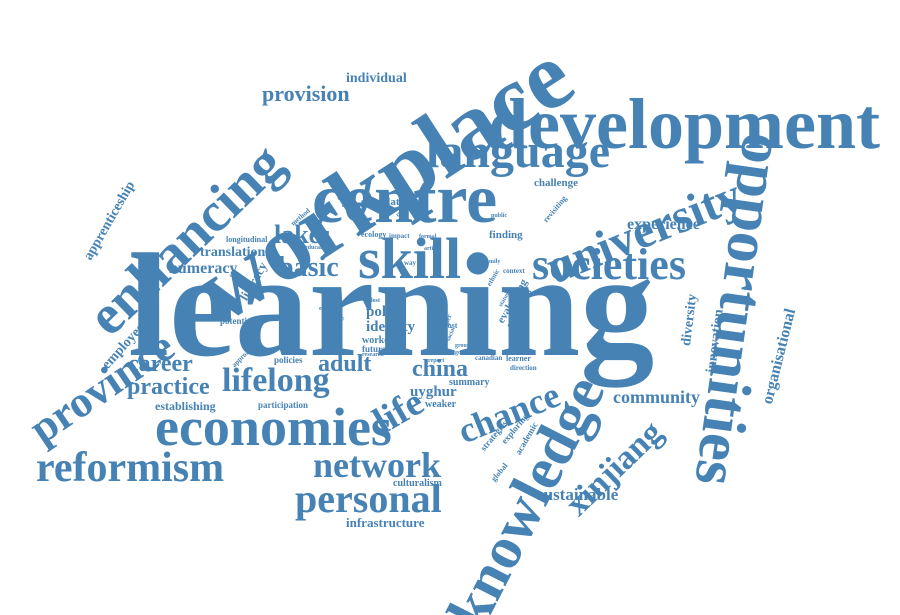 Image resolution: width=900 pixels, height=615 pixels. What do you see at coordinates (302, 234) in the screenshot?
I see `cloud-word: lakes` at bounding box center [302, 234].